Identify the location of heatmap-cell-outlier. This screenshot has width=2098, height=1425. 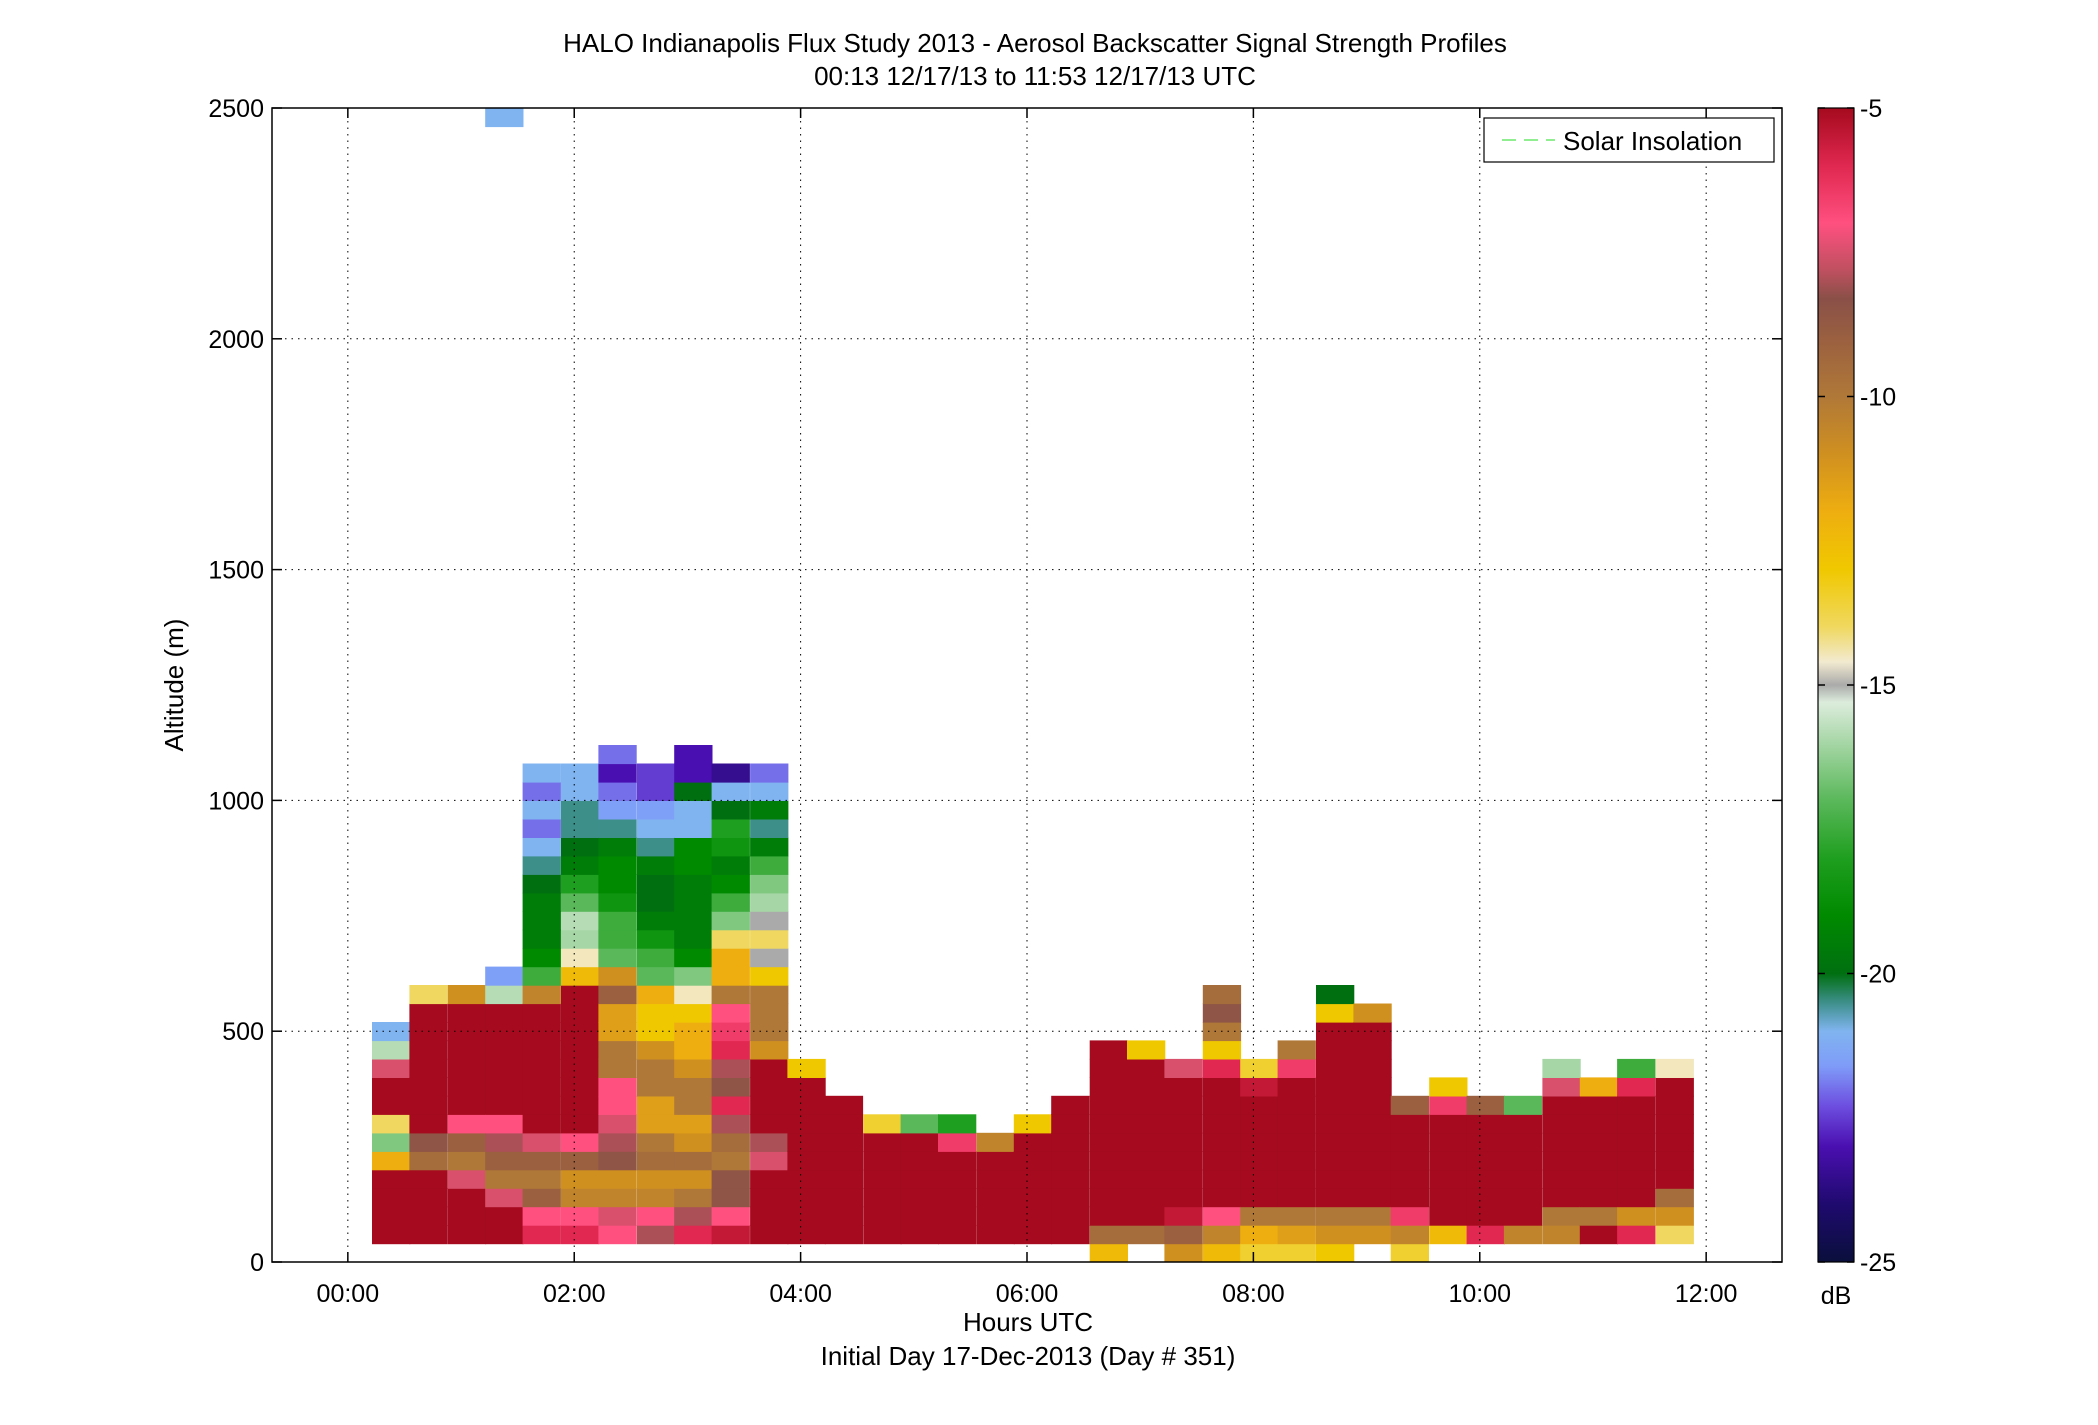
(504, 118).